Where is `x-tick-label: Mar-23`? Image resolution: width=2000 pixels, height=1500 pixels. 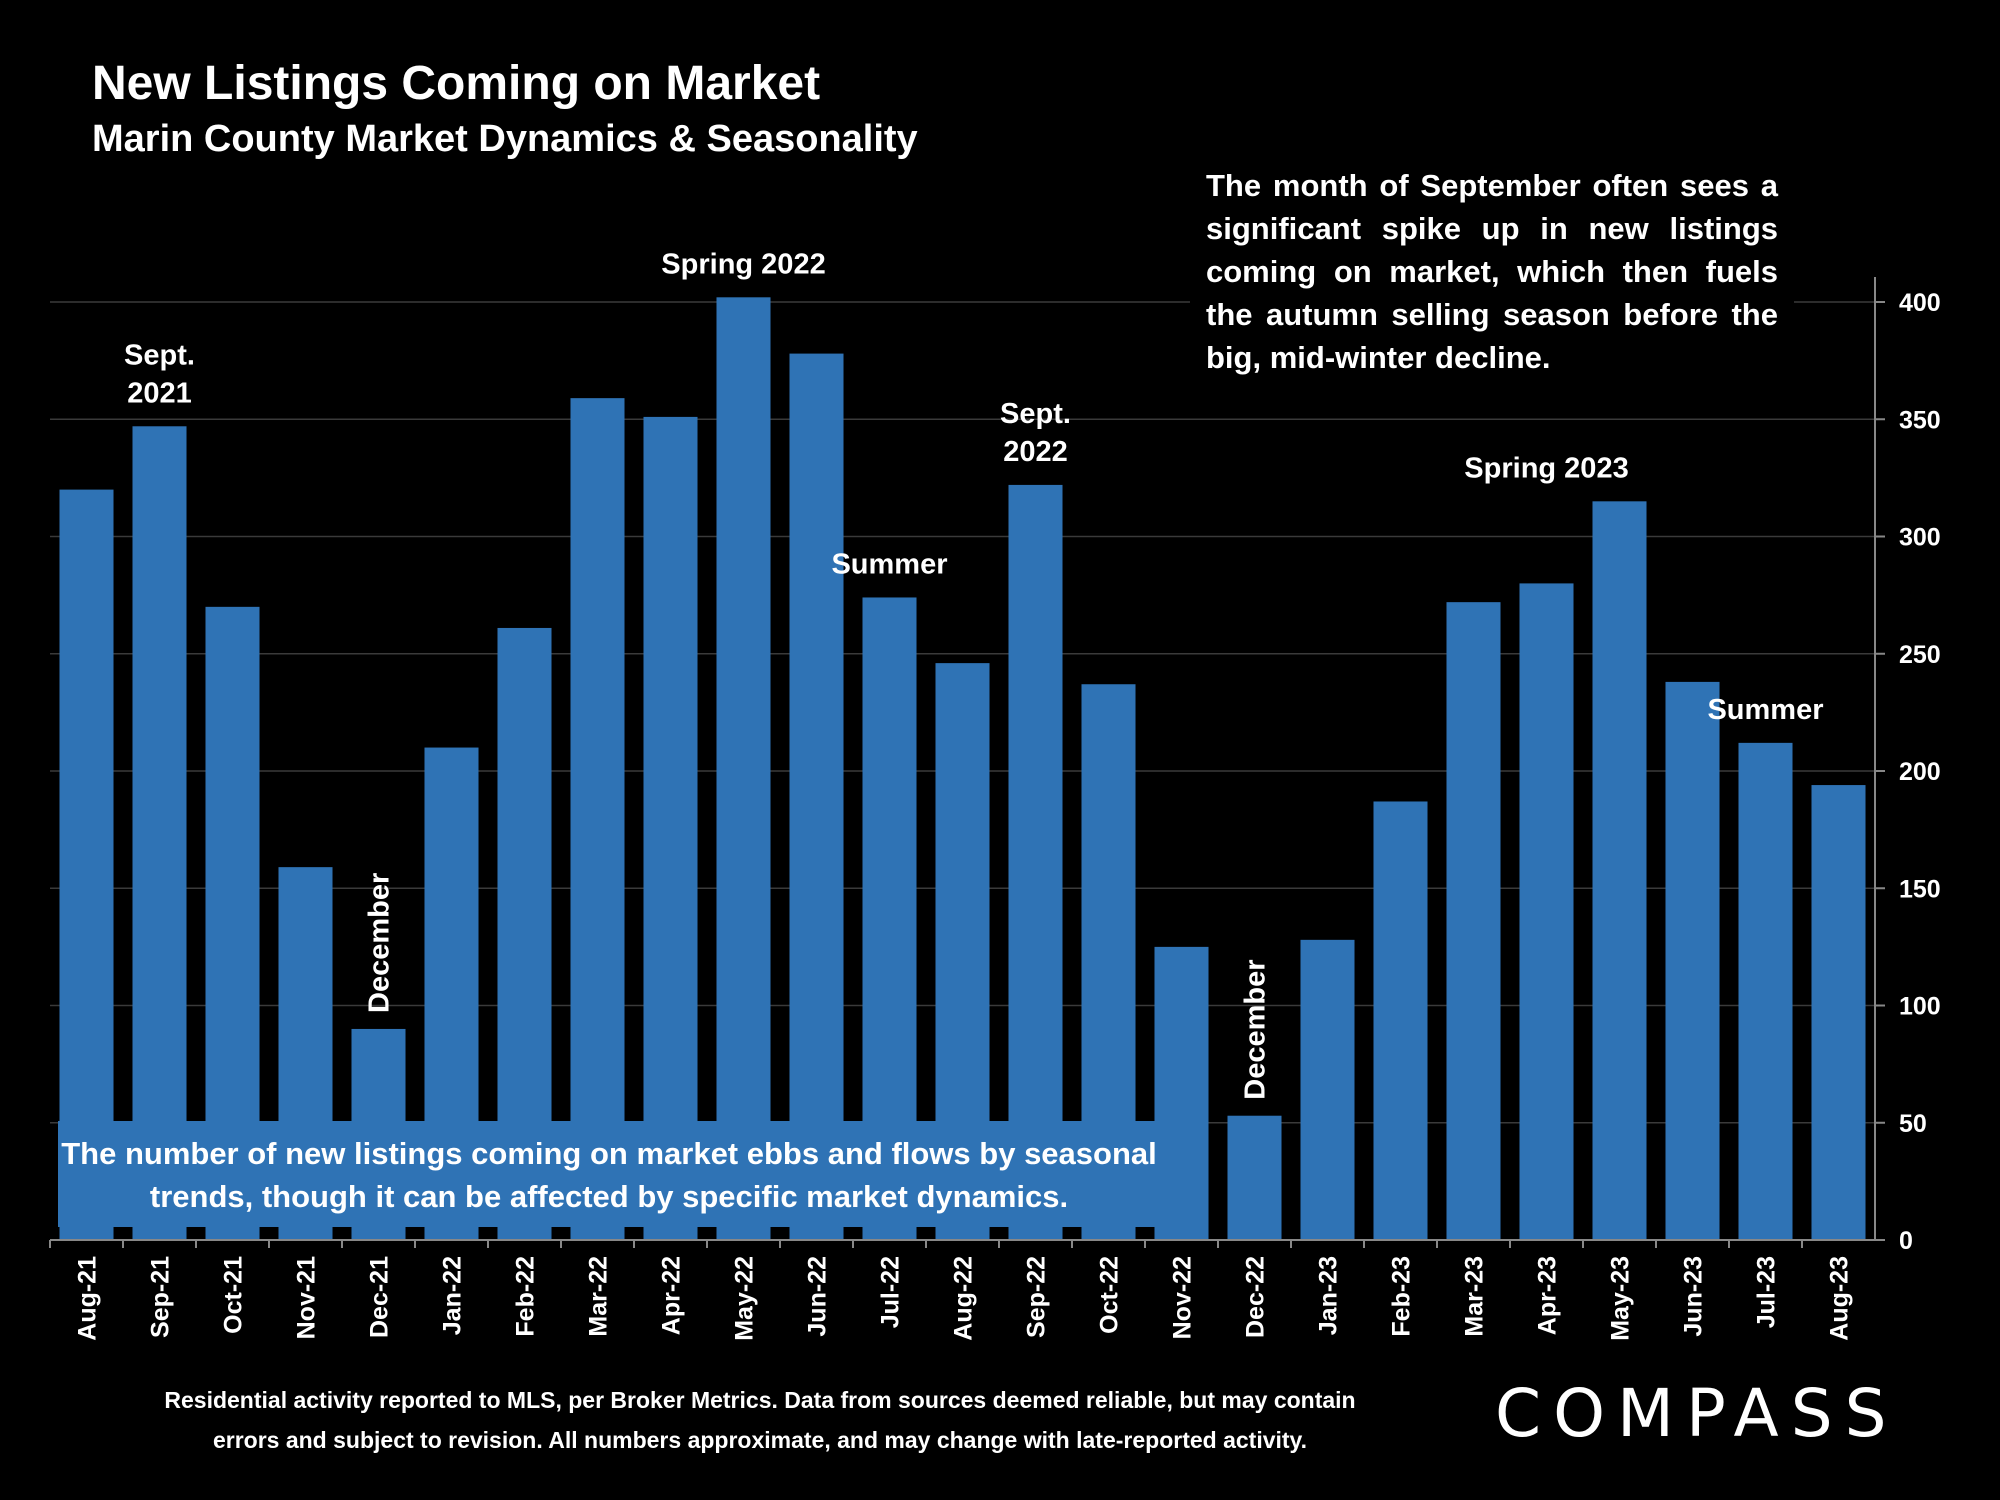 x-tick-label: Mar-23 is located at coordinates (1475, 1296).